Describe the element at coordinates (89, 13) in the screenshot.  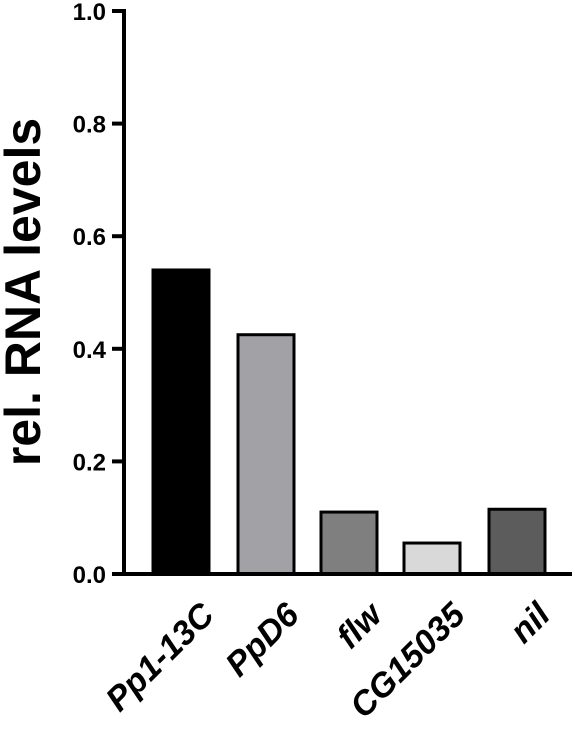
I see `y-tick-label: 1.0` at that location.